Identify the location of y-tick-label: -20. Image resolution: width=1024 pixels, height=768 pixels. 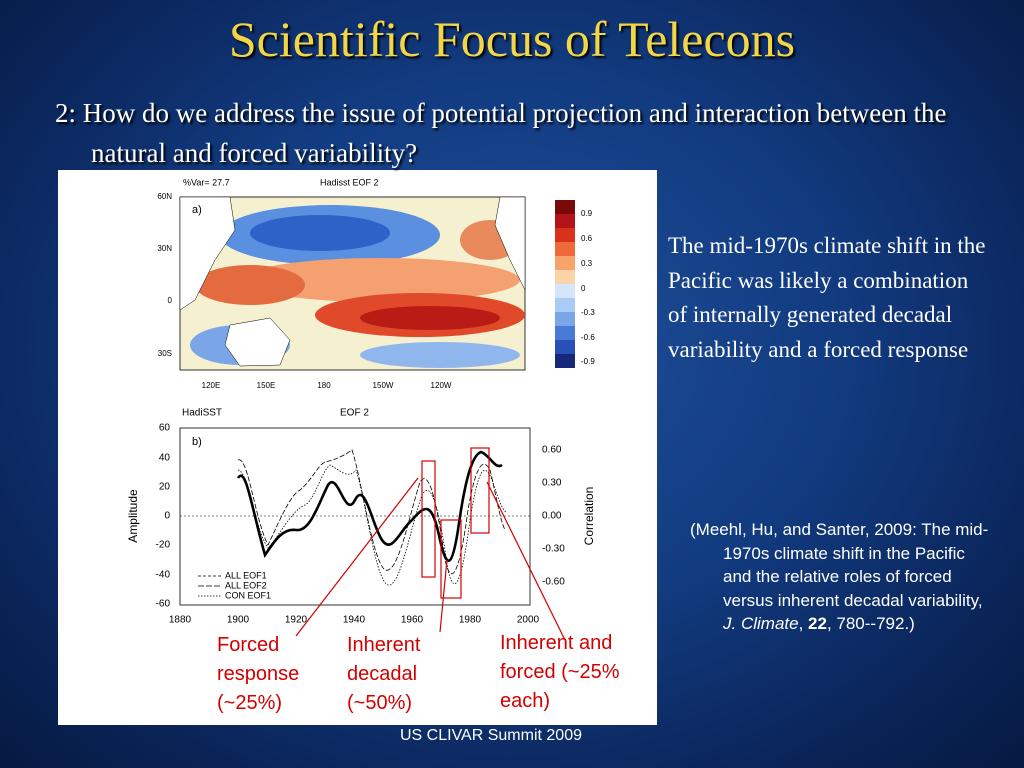
(163, 545).